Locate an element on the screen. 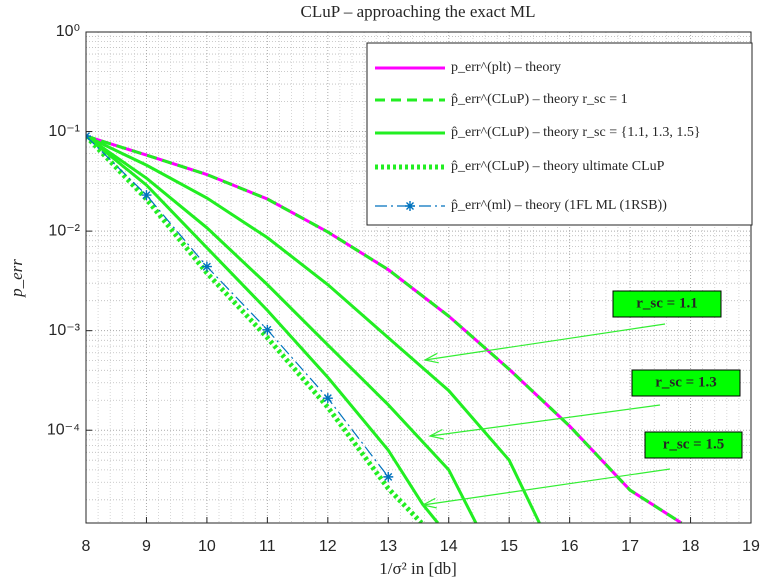  x-tick-label: 8 is located at coordinates (86, 546).